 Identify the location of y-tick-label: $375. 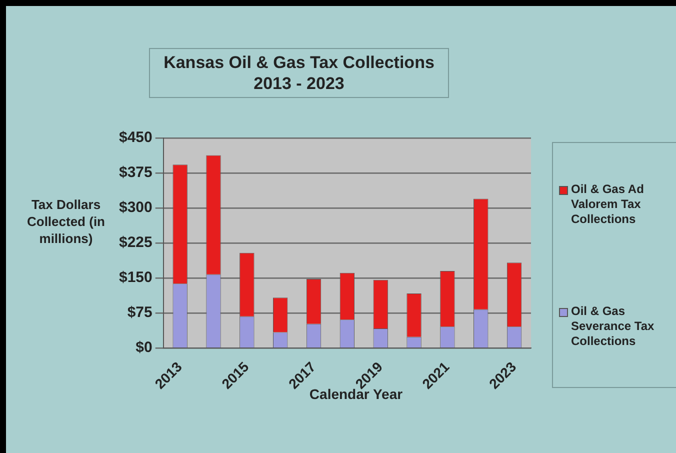
(135, 173).